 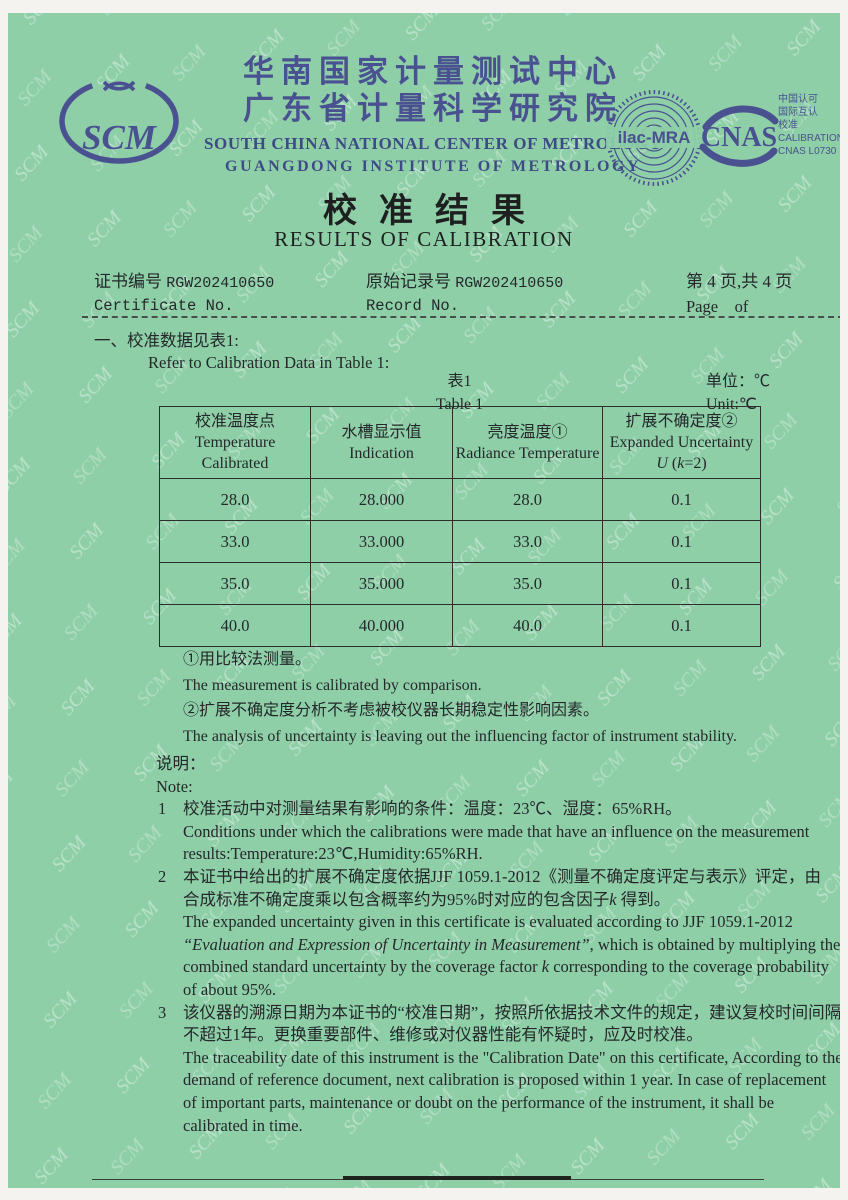 What do you see at coordinates (408, 281) in the screenshot?
I see `record-no-label-zh: 原始记录号` at bounding box center [408, 281].